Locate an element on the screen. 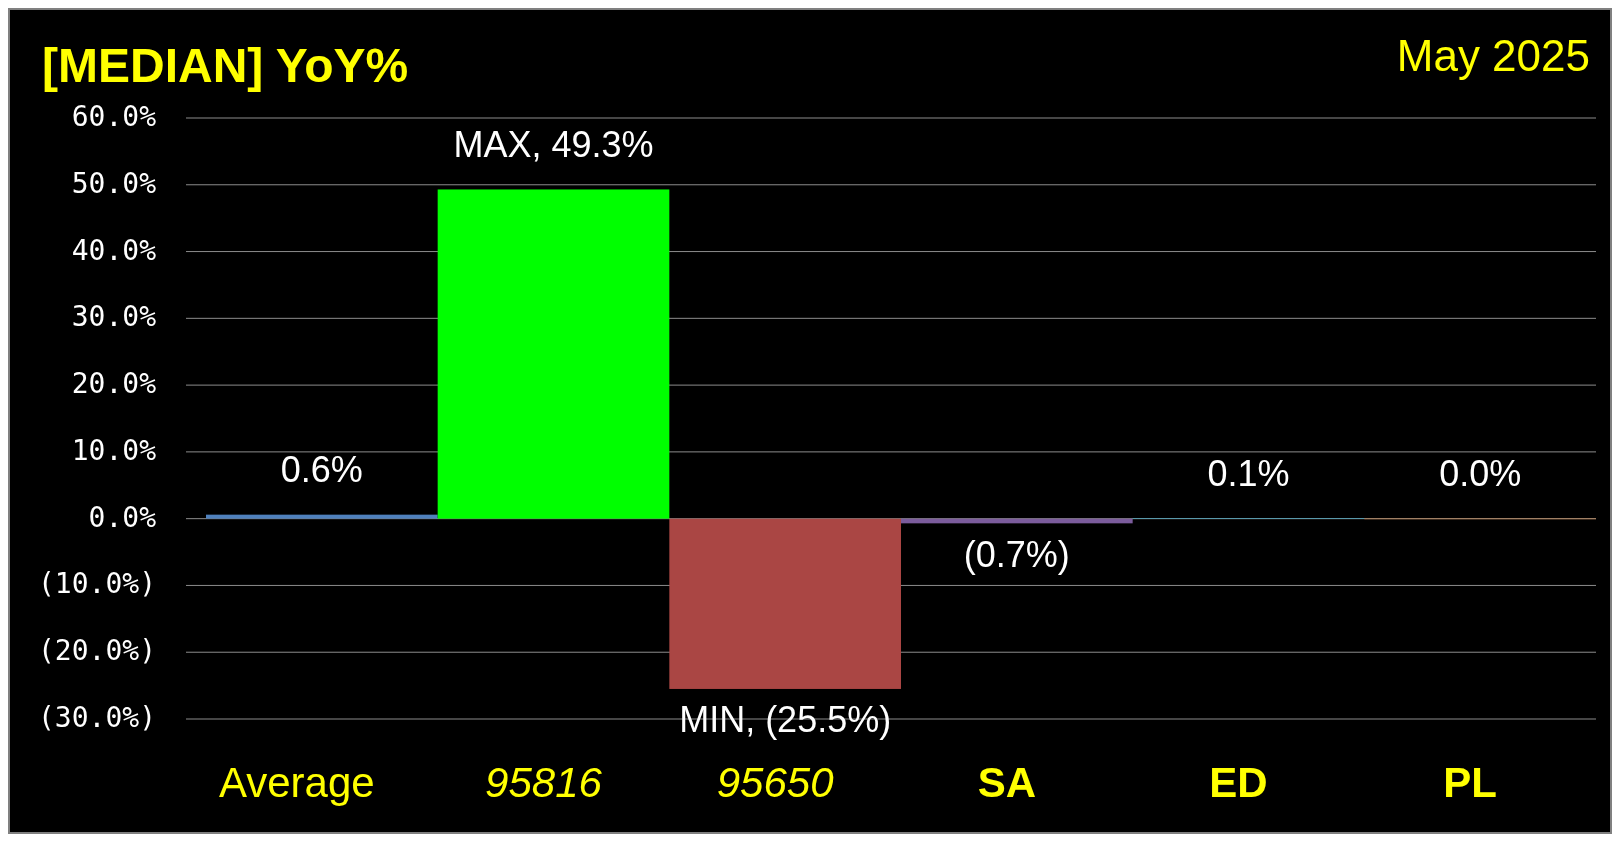 The height and width of the screenshot is (842, 1620). y-tick-label: 30.0% is located at coordinates (114, 317).